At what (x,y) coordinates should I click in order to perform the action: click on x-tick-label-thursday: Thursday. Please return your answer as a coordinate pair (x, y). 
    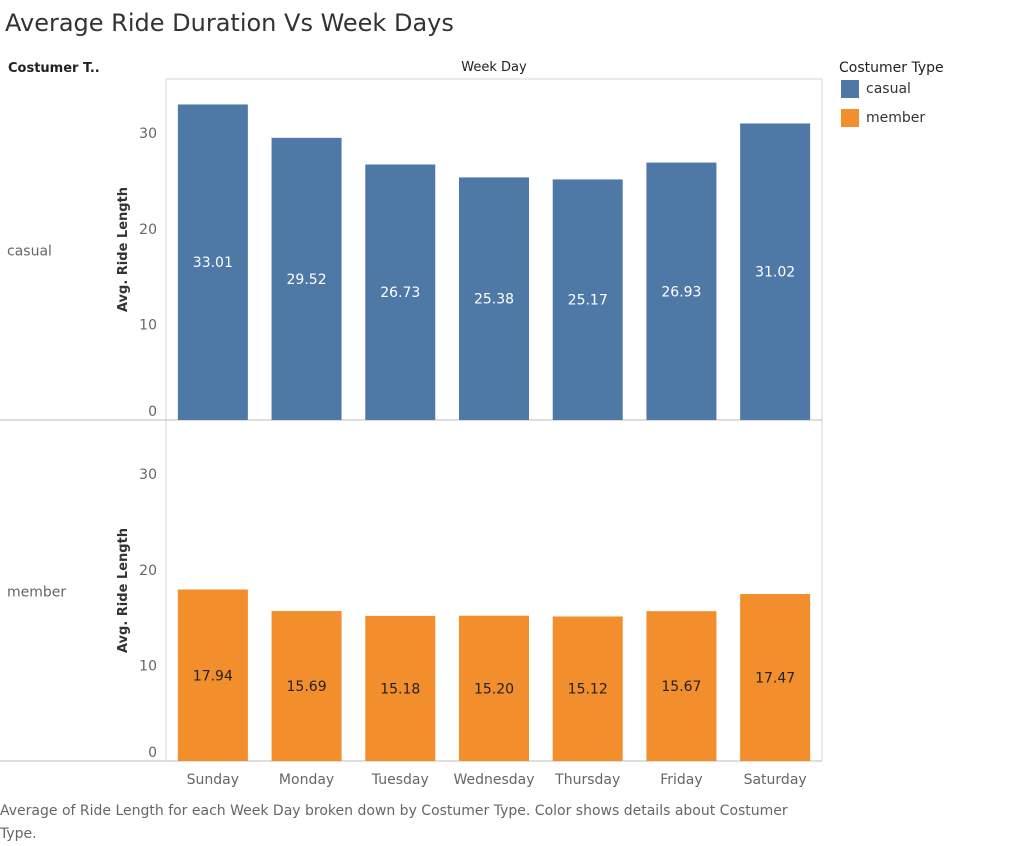
    Looking at the image, I should click on (587, 780).